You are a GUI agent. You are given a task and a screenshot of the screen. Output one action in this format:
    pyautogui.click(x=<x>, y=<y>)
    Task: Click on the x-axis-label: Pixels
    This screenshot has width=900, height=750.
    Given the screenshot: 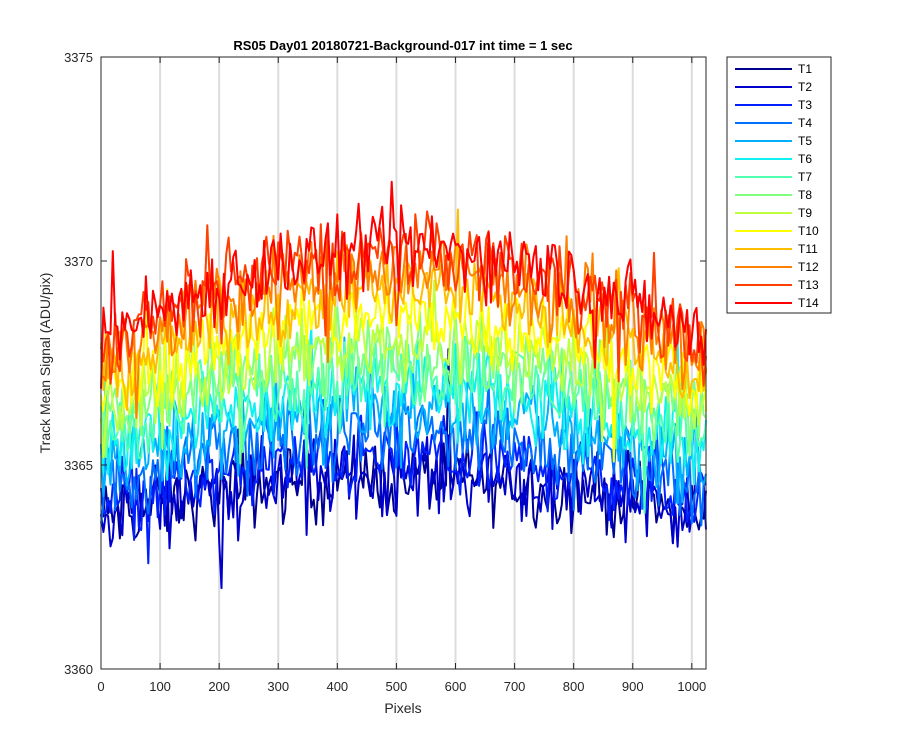 What is the action you would take?
    pyautogui.click(x=402, y=708)
    